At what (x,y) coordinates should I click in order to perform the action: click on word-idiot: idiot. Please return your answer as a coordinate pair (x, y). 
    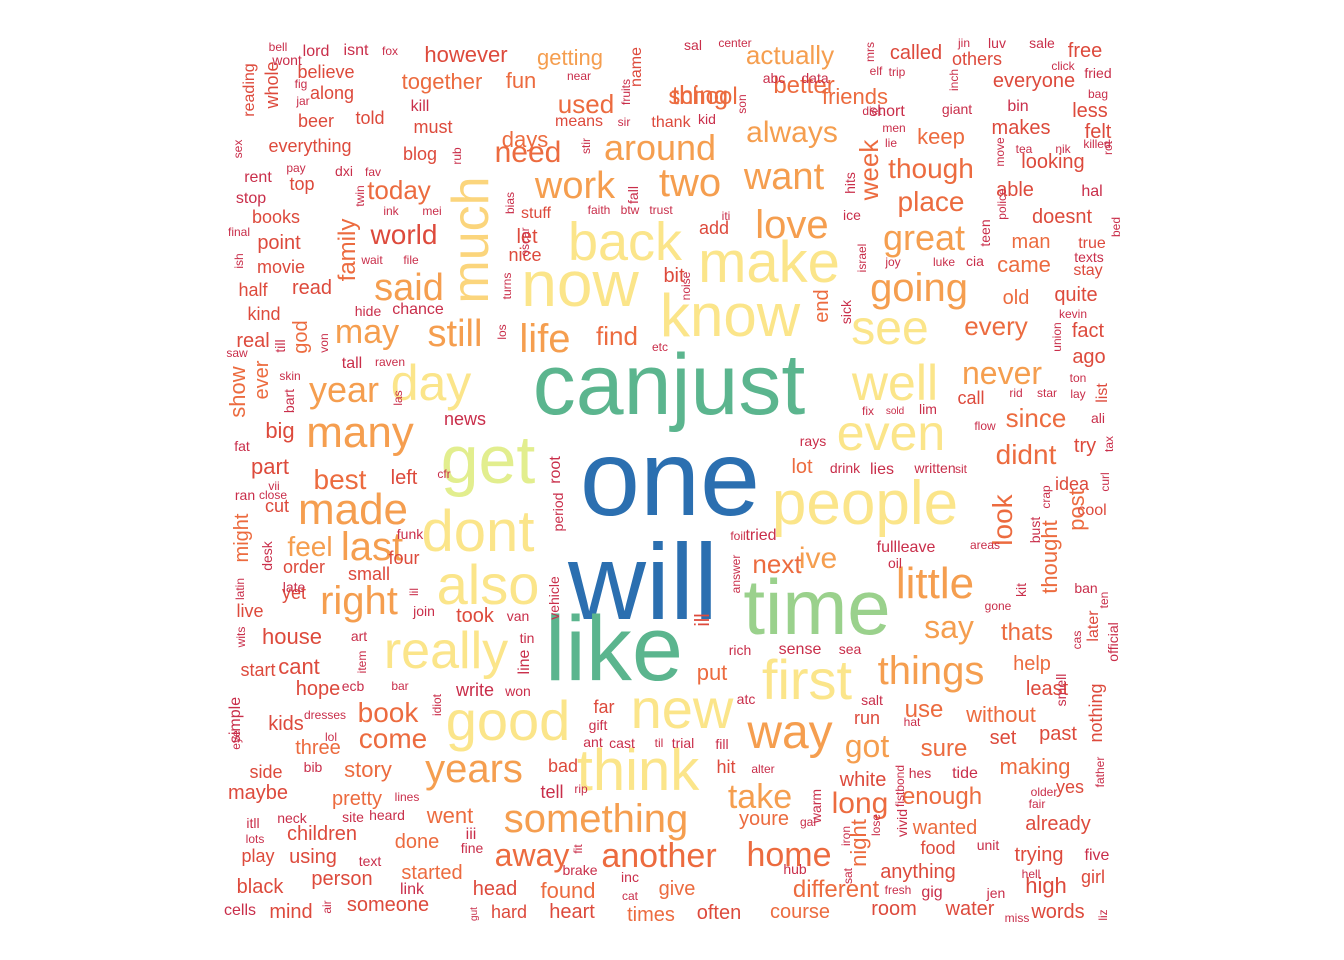
    Looking at the image, I should click on (437, 704).